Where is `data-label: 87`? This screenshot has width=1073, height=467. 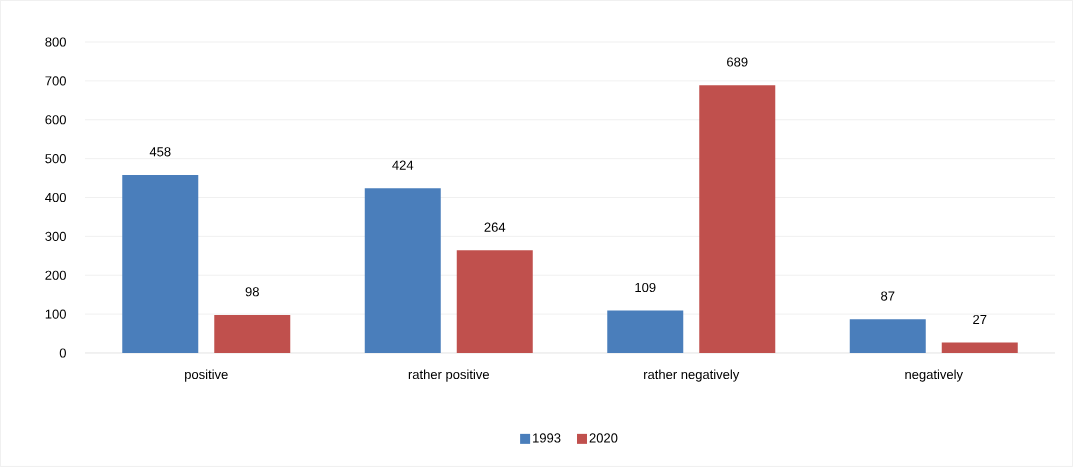 data-label: 87 is located at coordinates (888, 296).